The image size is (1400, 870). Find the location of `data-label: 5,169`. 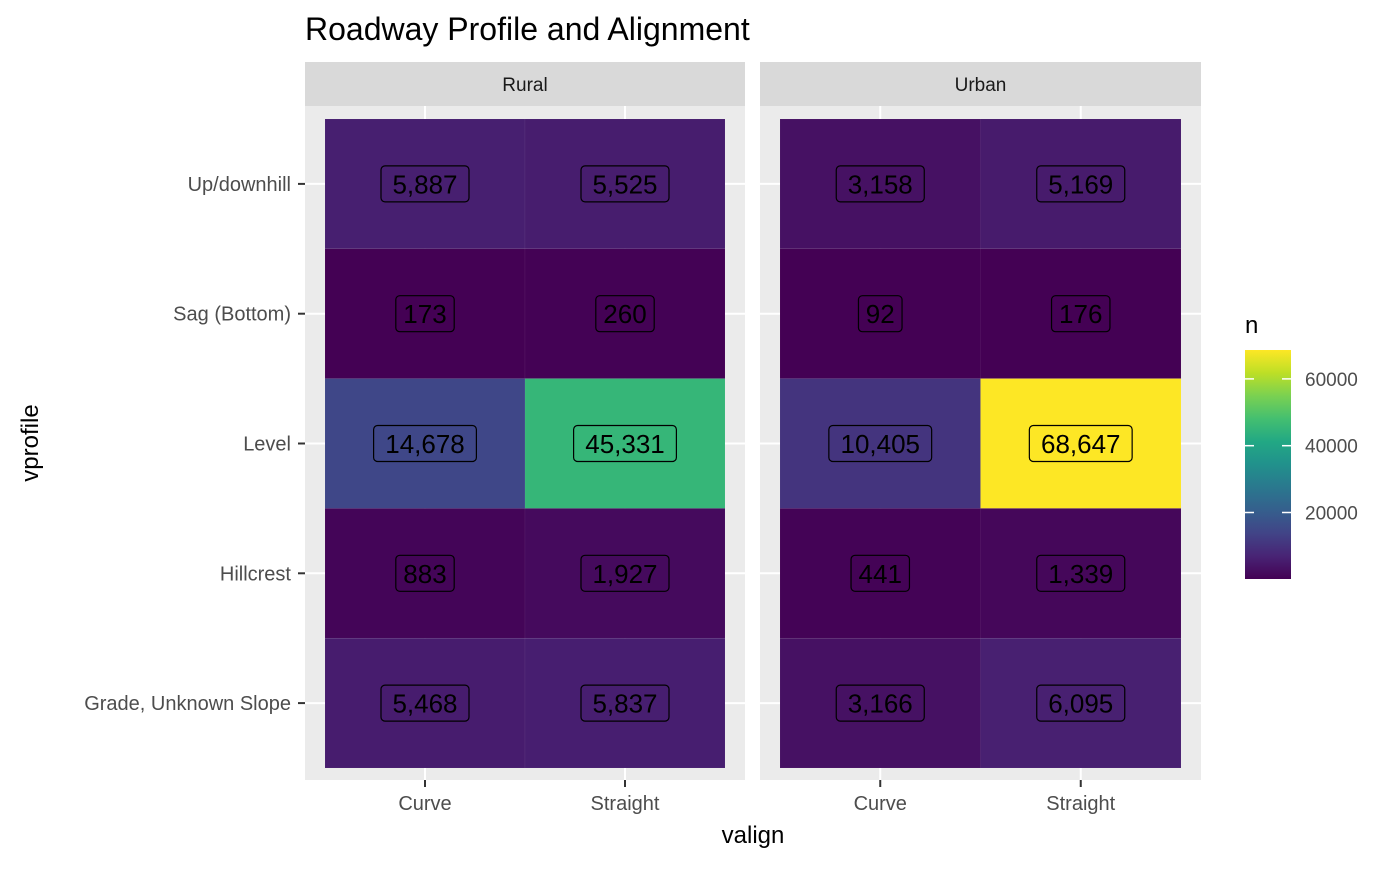

data-label: 5,169 is located at coordinates (1080, 184).